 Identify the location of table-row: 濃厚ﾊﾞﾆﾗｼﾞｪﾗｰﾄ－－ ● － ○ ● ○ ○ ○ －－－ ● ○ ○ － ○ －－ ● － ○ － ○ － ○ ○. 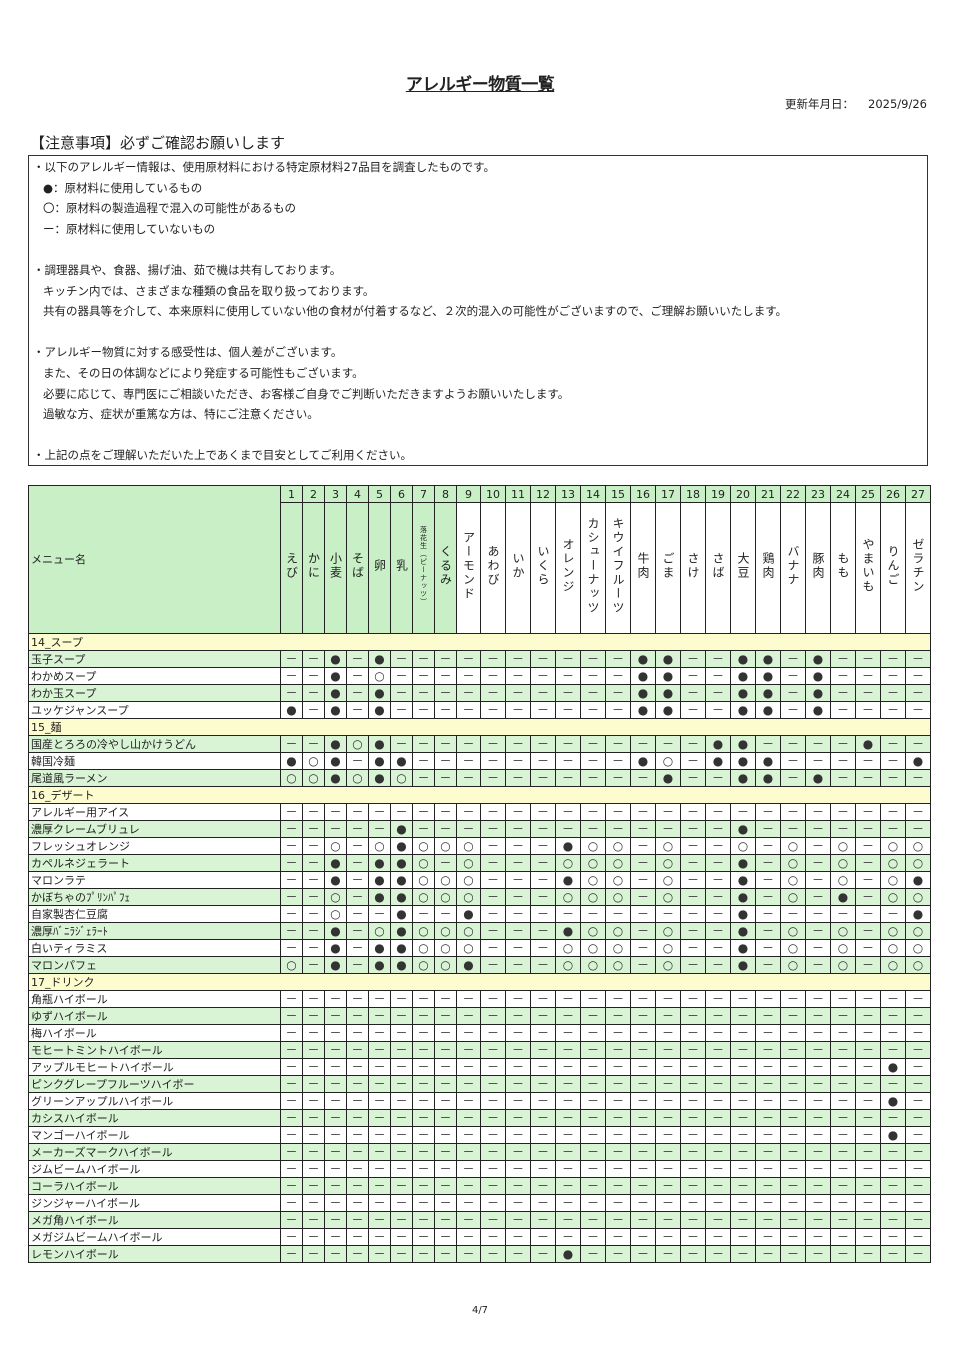
(479, 931).